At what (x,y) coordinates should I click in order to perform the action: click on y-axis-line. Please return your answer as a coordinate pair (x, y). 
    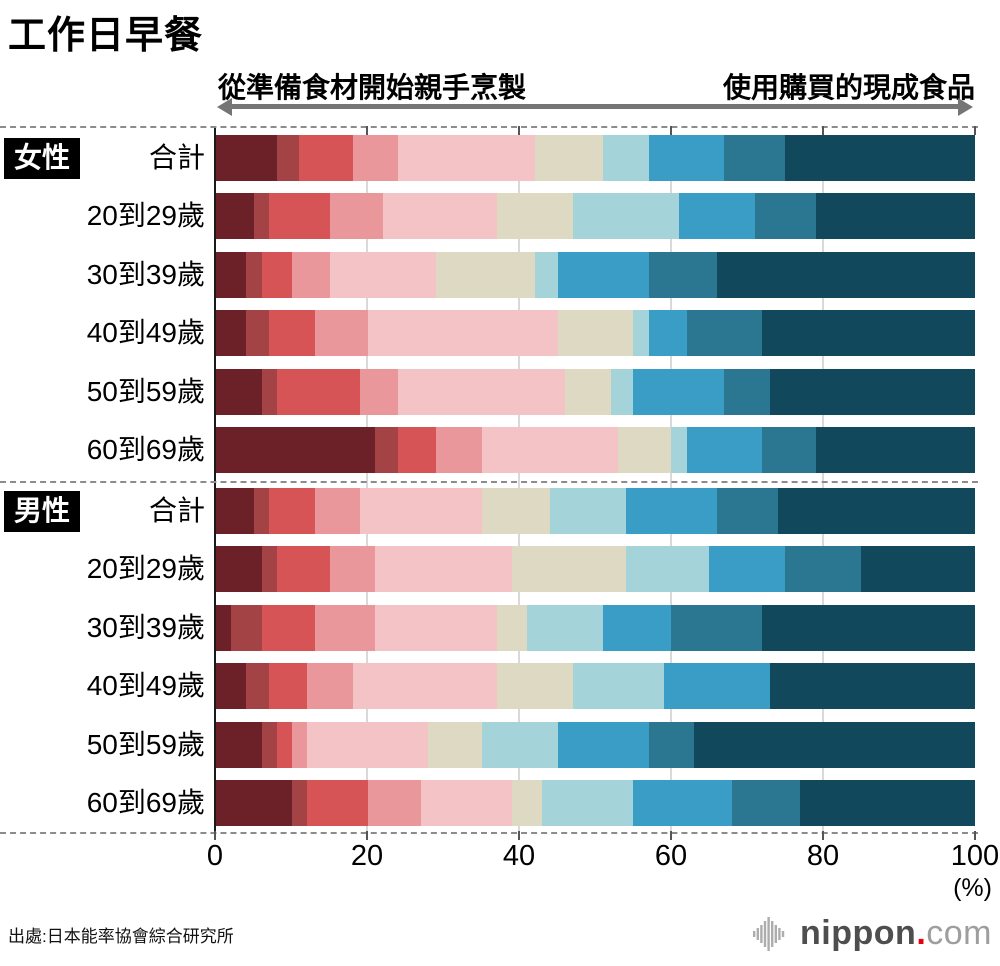
    Looking at the image, I should click on (215, 480).